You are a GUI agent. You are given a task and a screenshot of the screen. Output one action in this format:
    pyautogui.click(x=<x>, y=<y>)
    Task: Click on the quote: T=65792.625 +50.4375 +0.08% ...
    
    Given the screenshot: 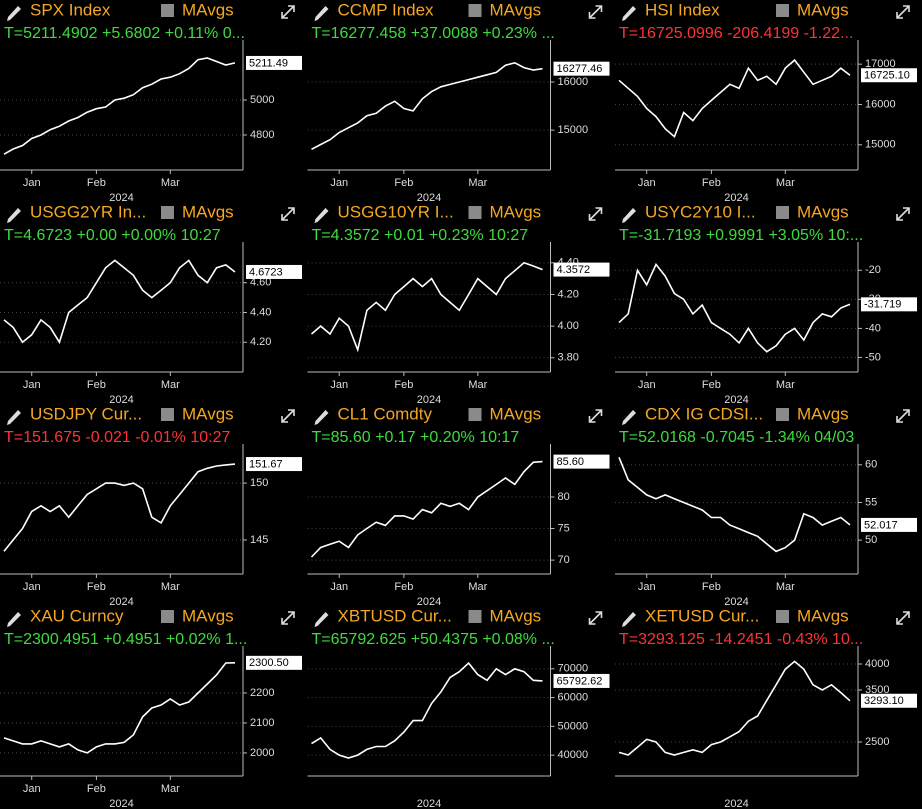 What is the action you would take?
    pyautogui.click(x=433, y=639)
    